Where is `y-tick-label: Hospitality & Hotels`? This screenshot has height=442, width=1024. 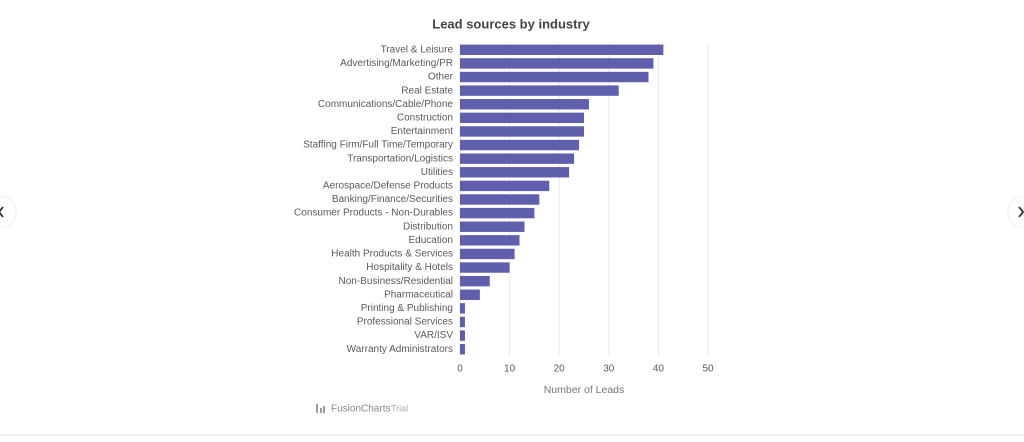
y-tick-label: Hospitality & Hotels is located at coordinates (409, 267).